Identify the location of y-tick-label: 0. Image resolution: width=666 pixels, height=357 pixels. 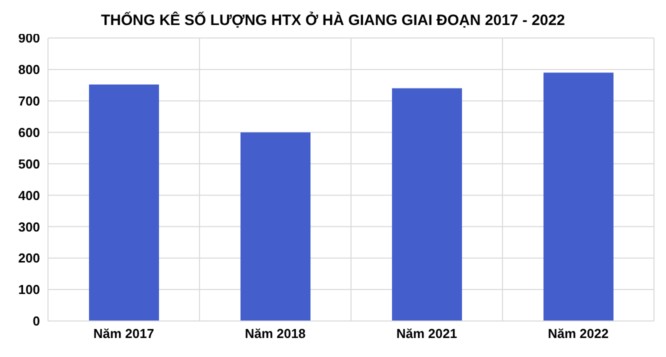
(36, 321).